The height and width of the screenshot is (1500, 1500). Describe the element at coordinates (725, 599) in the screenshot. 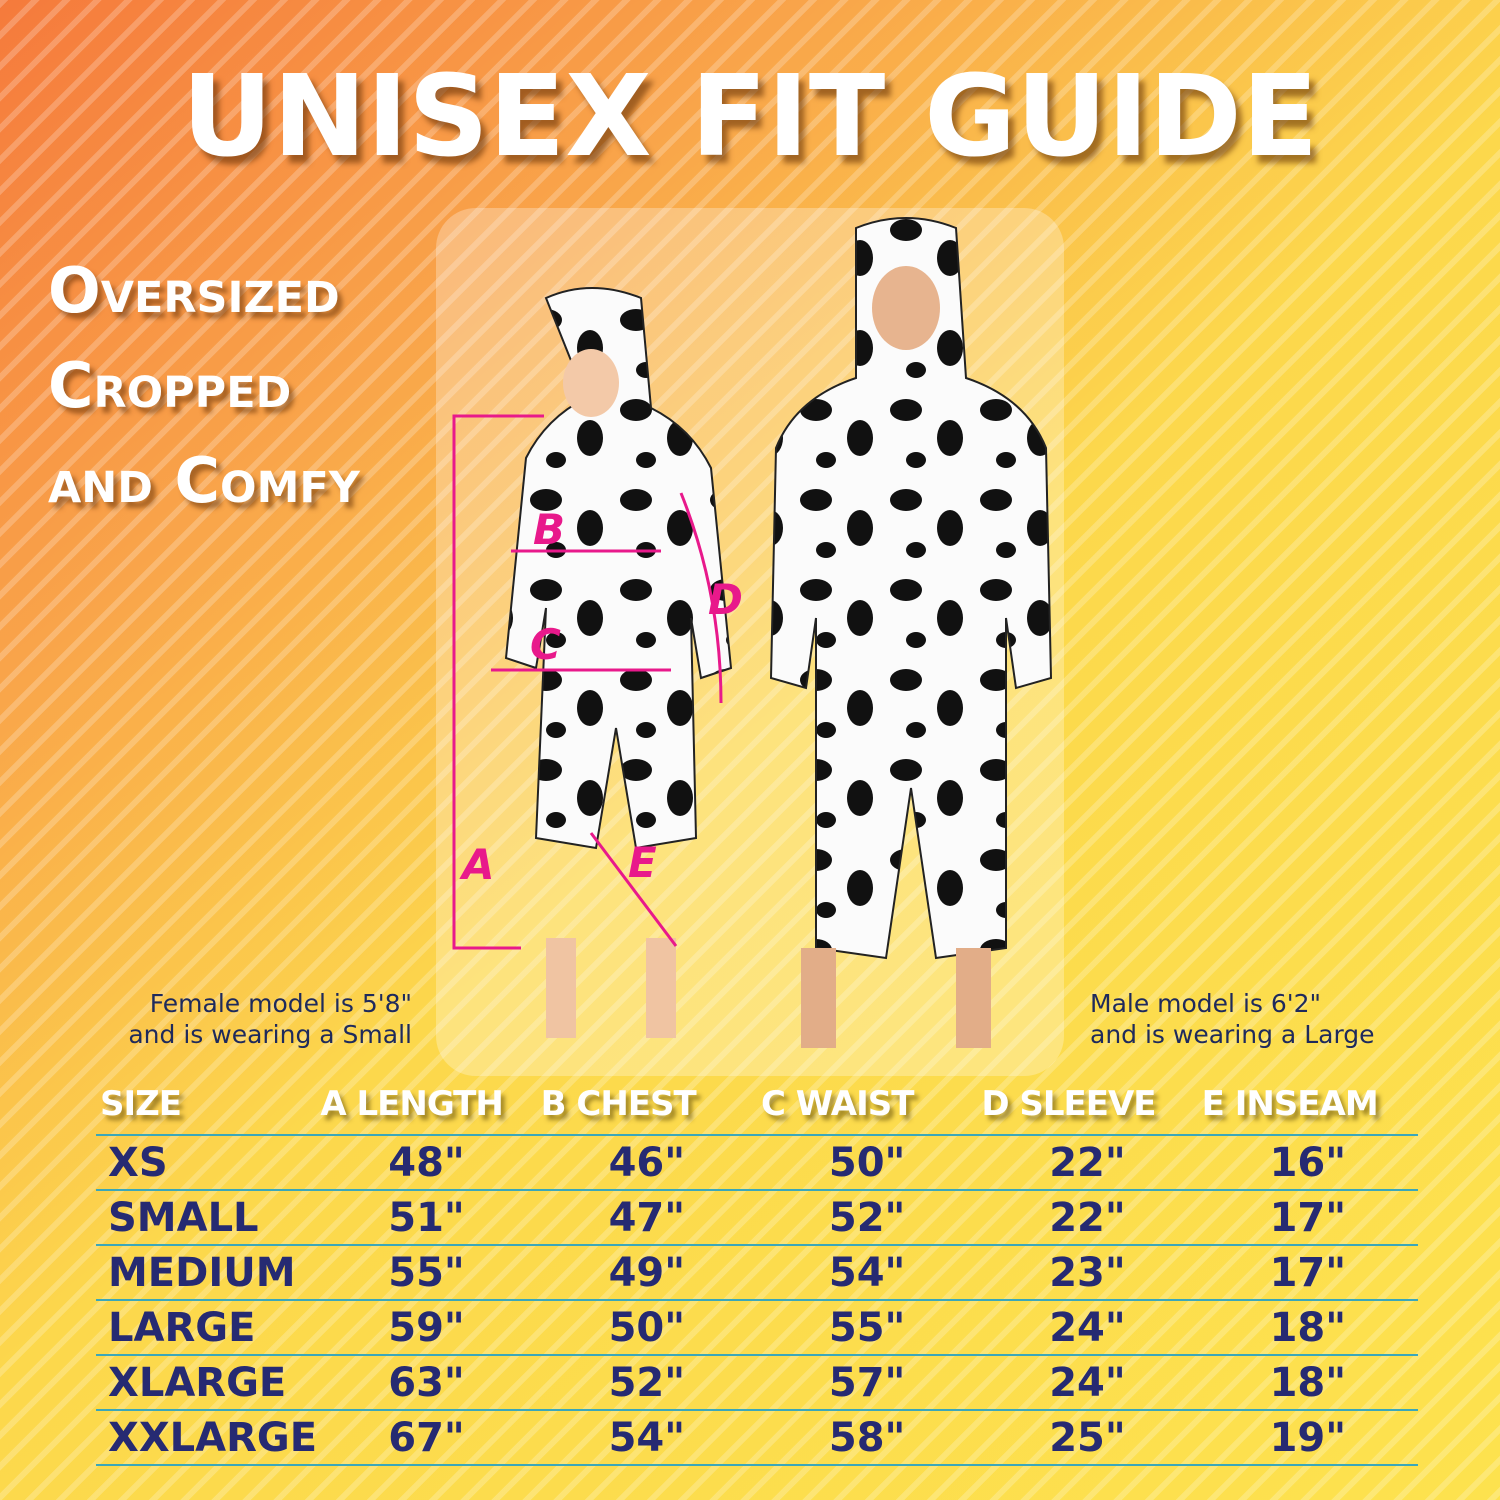

I see `measure-label-d: D` at that location.